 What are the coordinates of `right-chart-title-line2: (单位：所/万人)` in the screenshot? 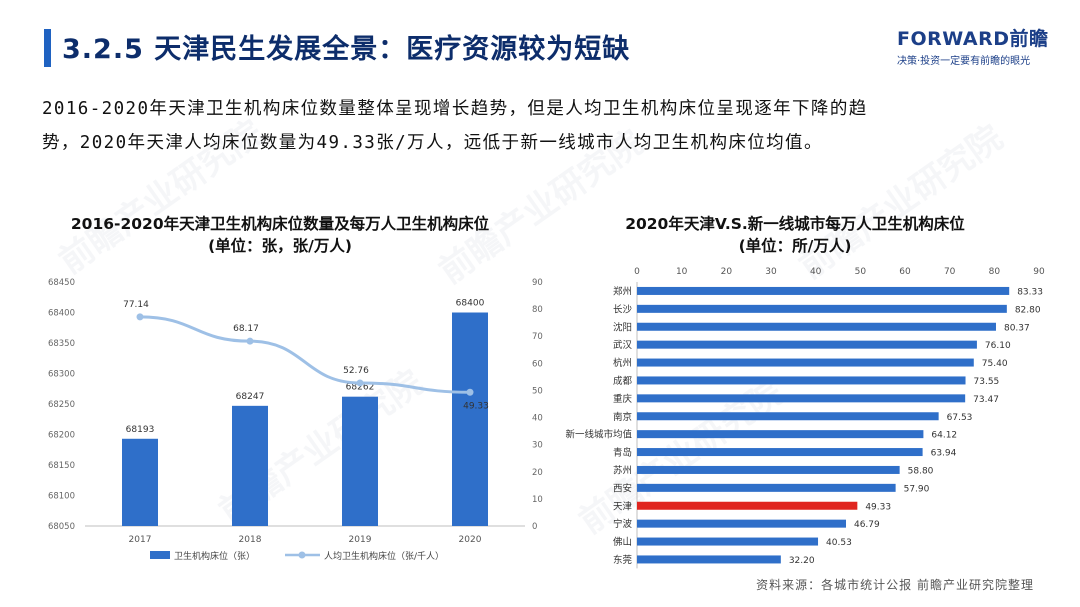 It's located at (795, 246).